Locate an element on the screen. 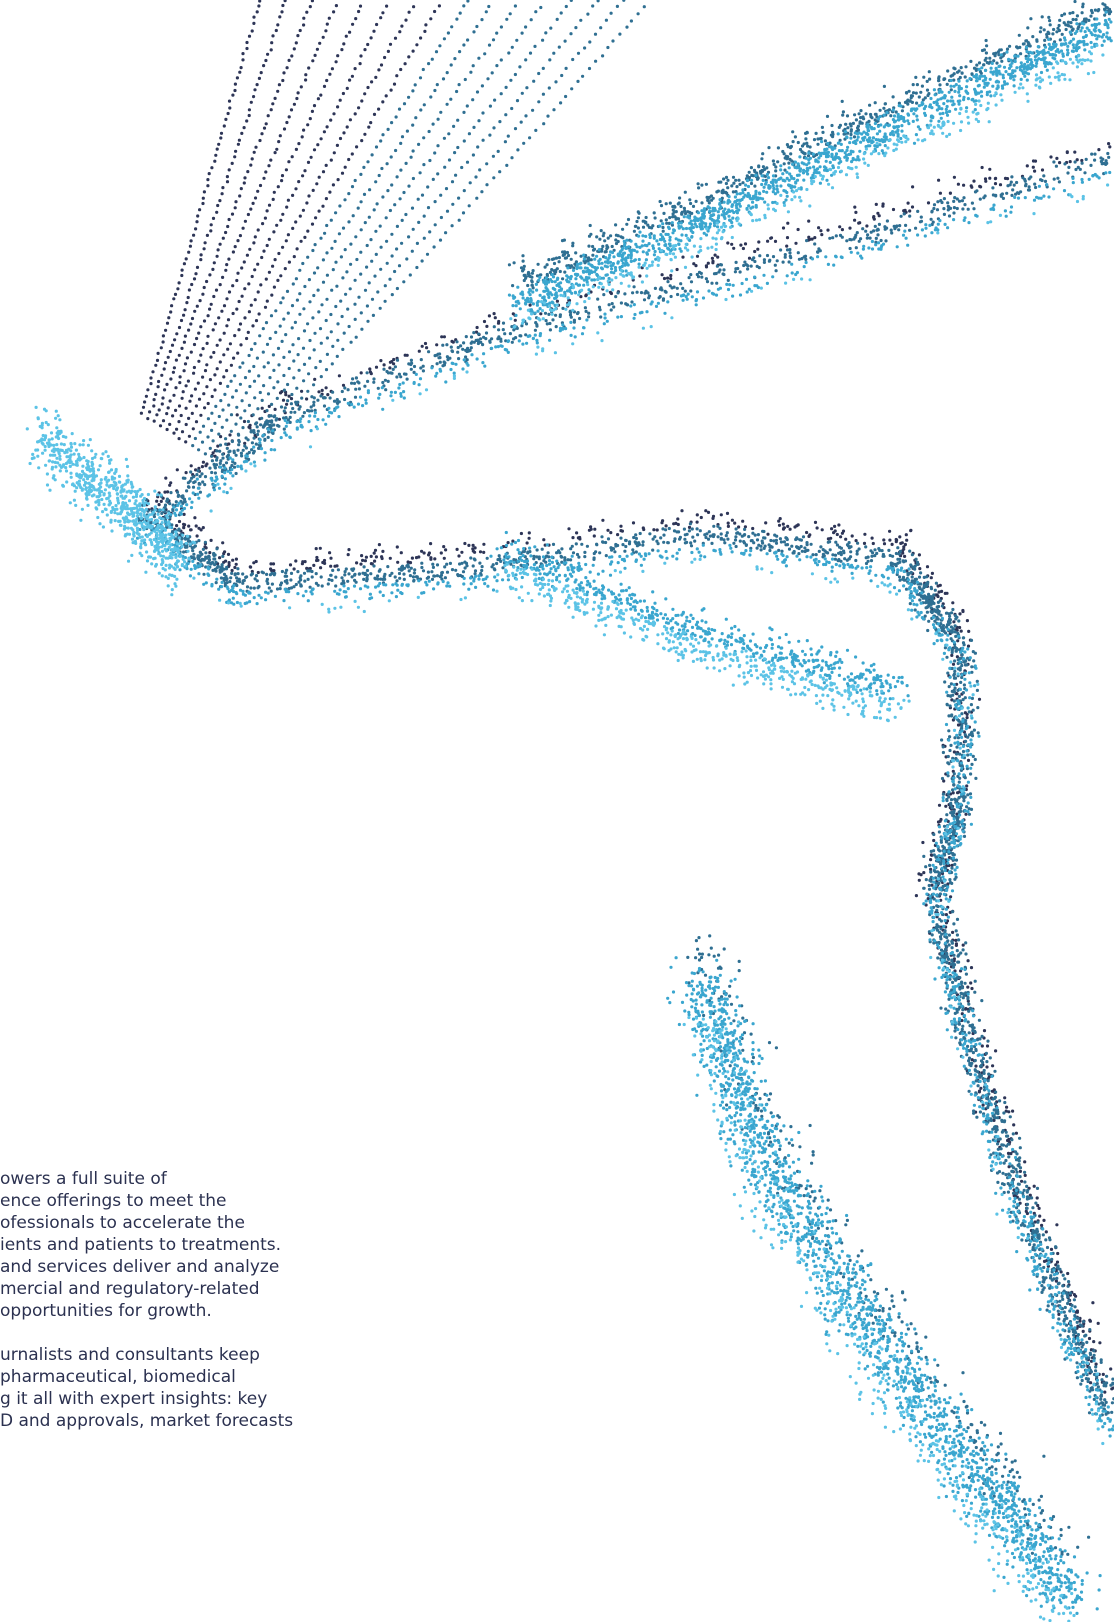  text-line: ients and patients to treatments. is located at coordinates (141, 1245).